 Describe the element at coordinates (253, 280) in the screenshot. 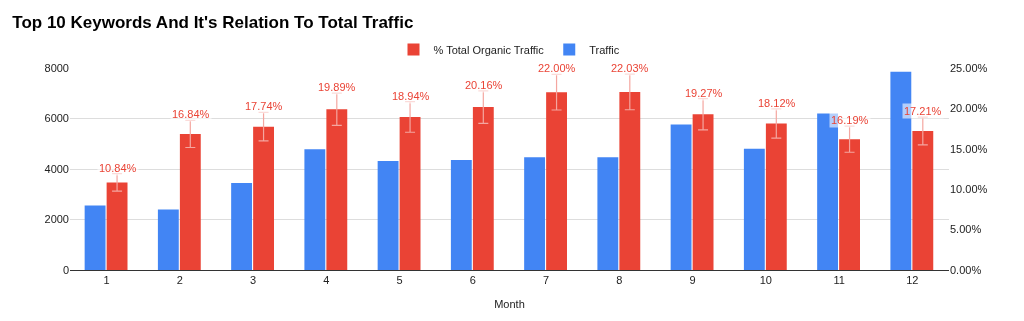

I see `x-tick-label: 3` at that location.